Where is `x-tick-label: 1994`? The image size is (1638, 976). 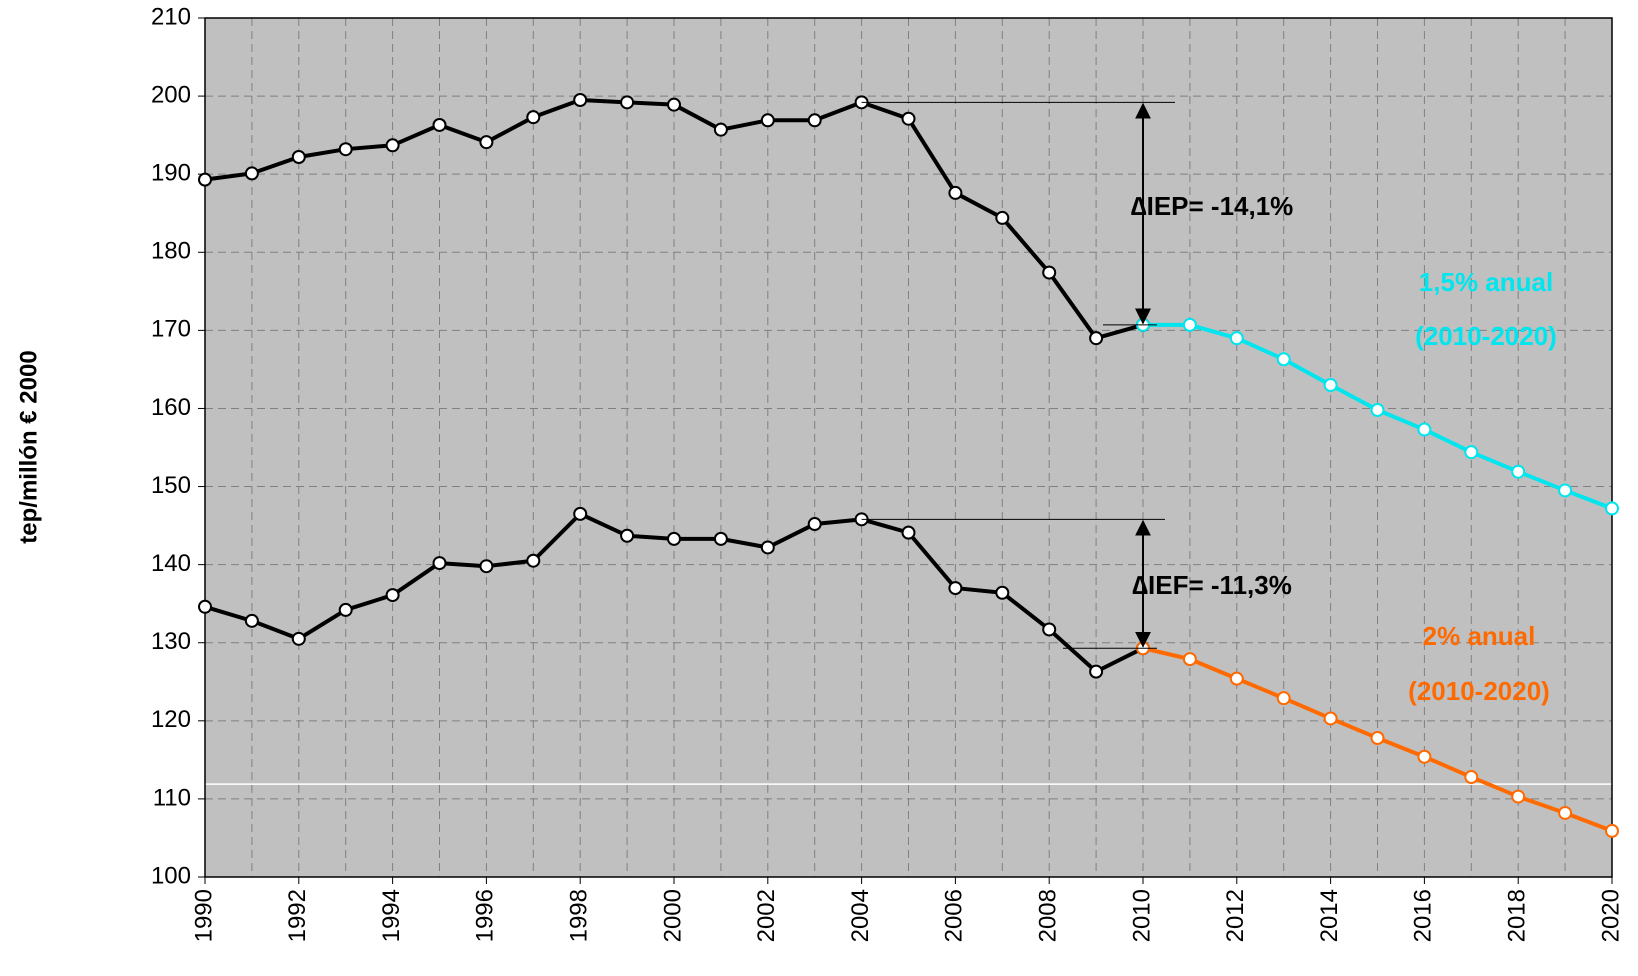
x-tick-label: 1994 is located at coordinates (391, 915).